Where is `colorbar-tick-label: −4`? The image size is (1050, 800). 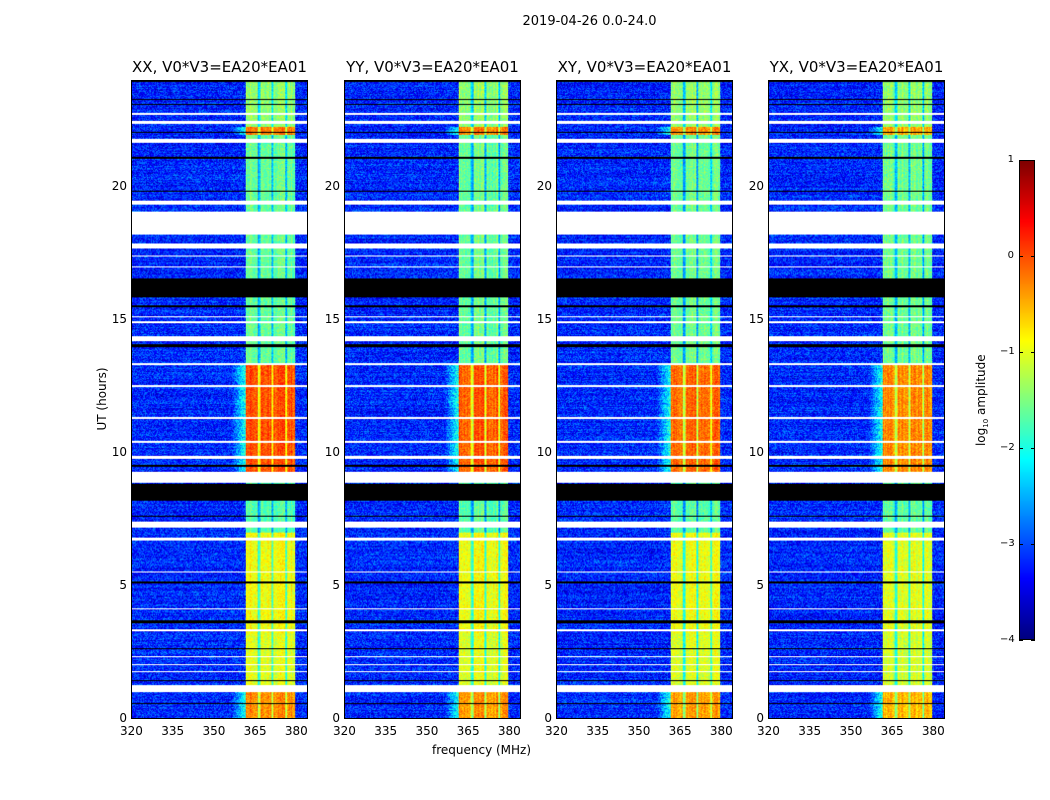
colorbar-tick-label: −4 is located at coordinates (1007, 639).